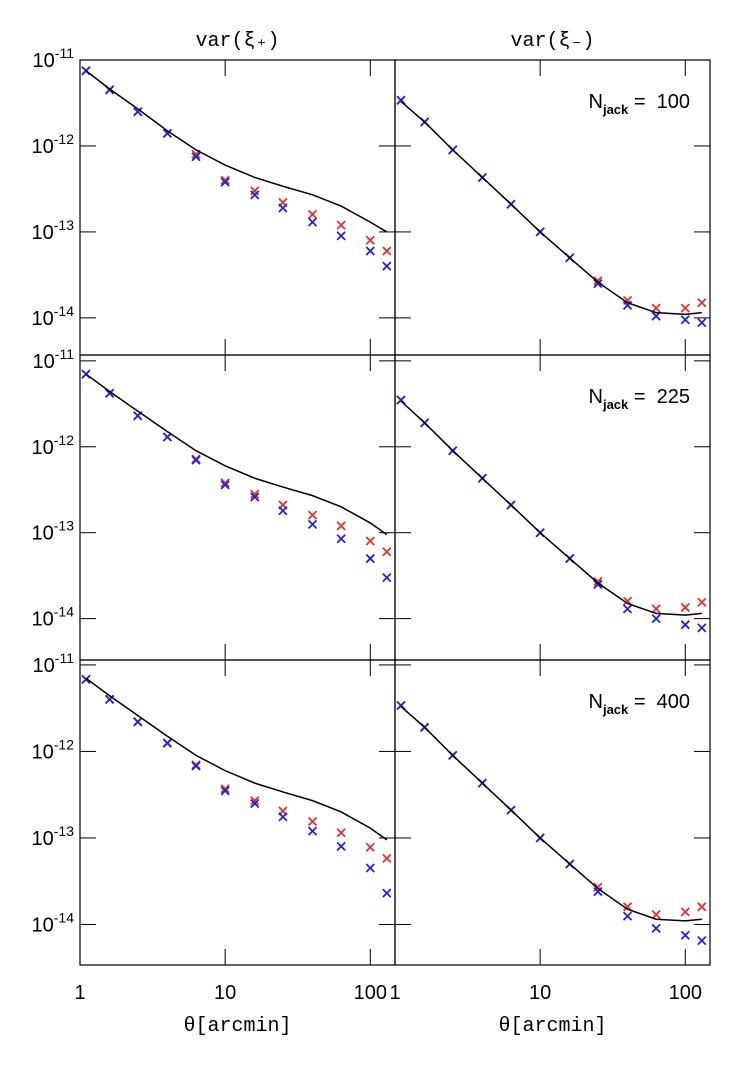  Describe the element at coordinates (639, 399) in the screenshot. I see `annotation: Njack = 225` at that location.